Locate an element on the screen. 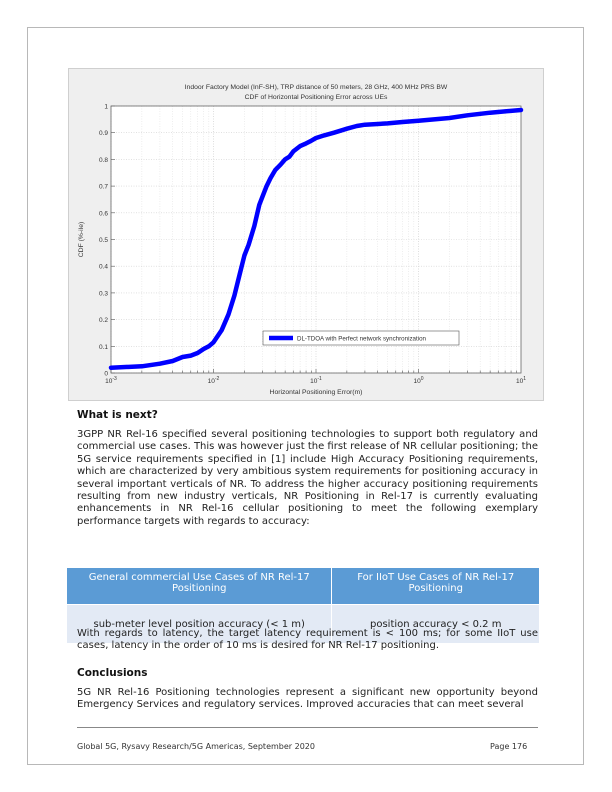  y-tick-label: 0.6 is located at coordinates (103, 213).